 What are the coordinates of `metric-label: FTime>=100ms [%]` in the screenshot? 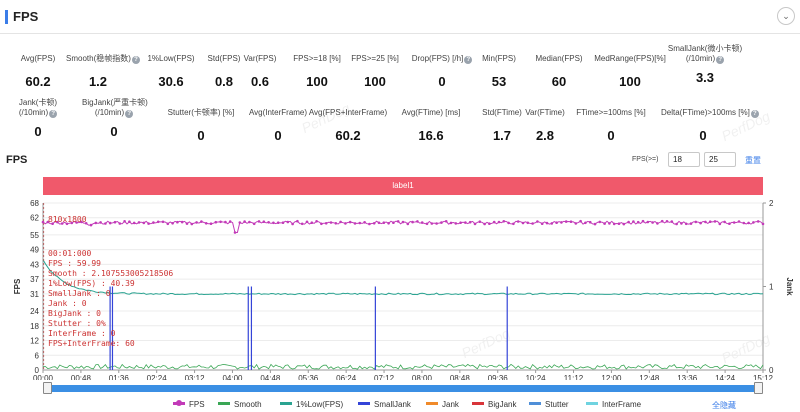 It's located at (611, 113).